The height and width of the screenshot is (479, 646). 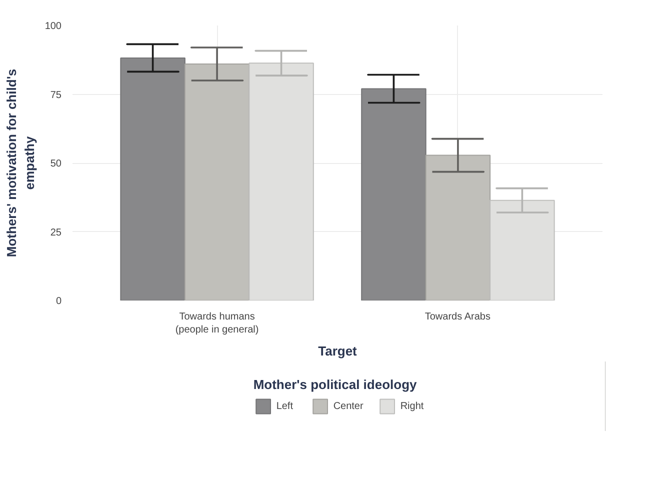 I want to click on legend-label: Right, so click(x=412, y=406).